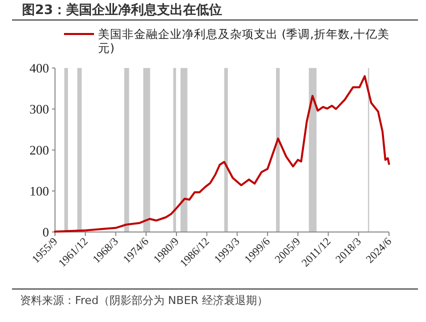 Image resolution: width=426 pixels, height=322 pixels. I want to click on text: 资料来源：Fred（阴影部分为 NBER 经济衰退期）, so click(144, 300).